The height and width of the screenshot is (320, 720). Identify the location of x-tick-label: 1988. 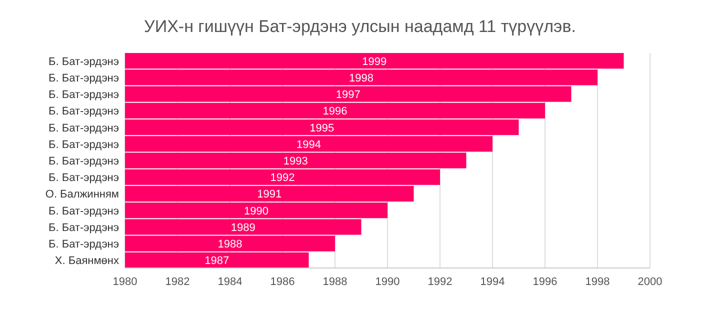
(335, 282).